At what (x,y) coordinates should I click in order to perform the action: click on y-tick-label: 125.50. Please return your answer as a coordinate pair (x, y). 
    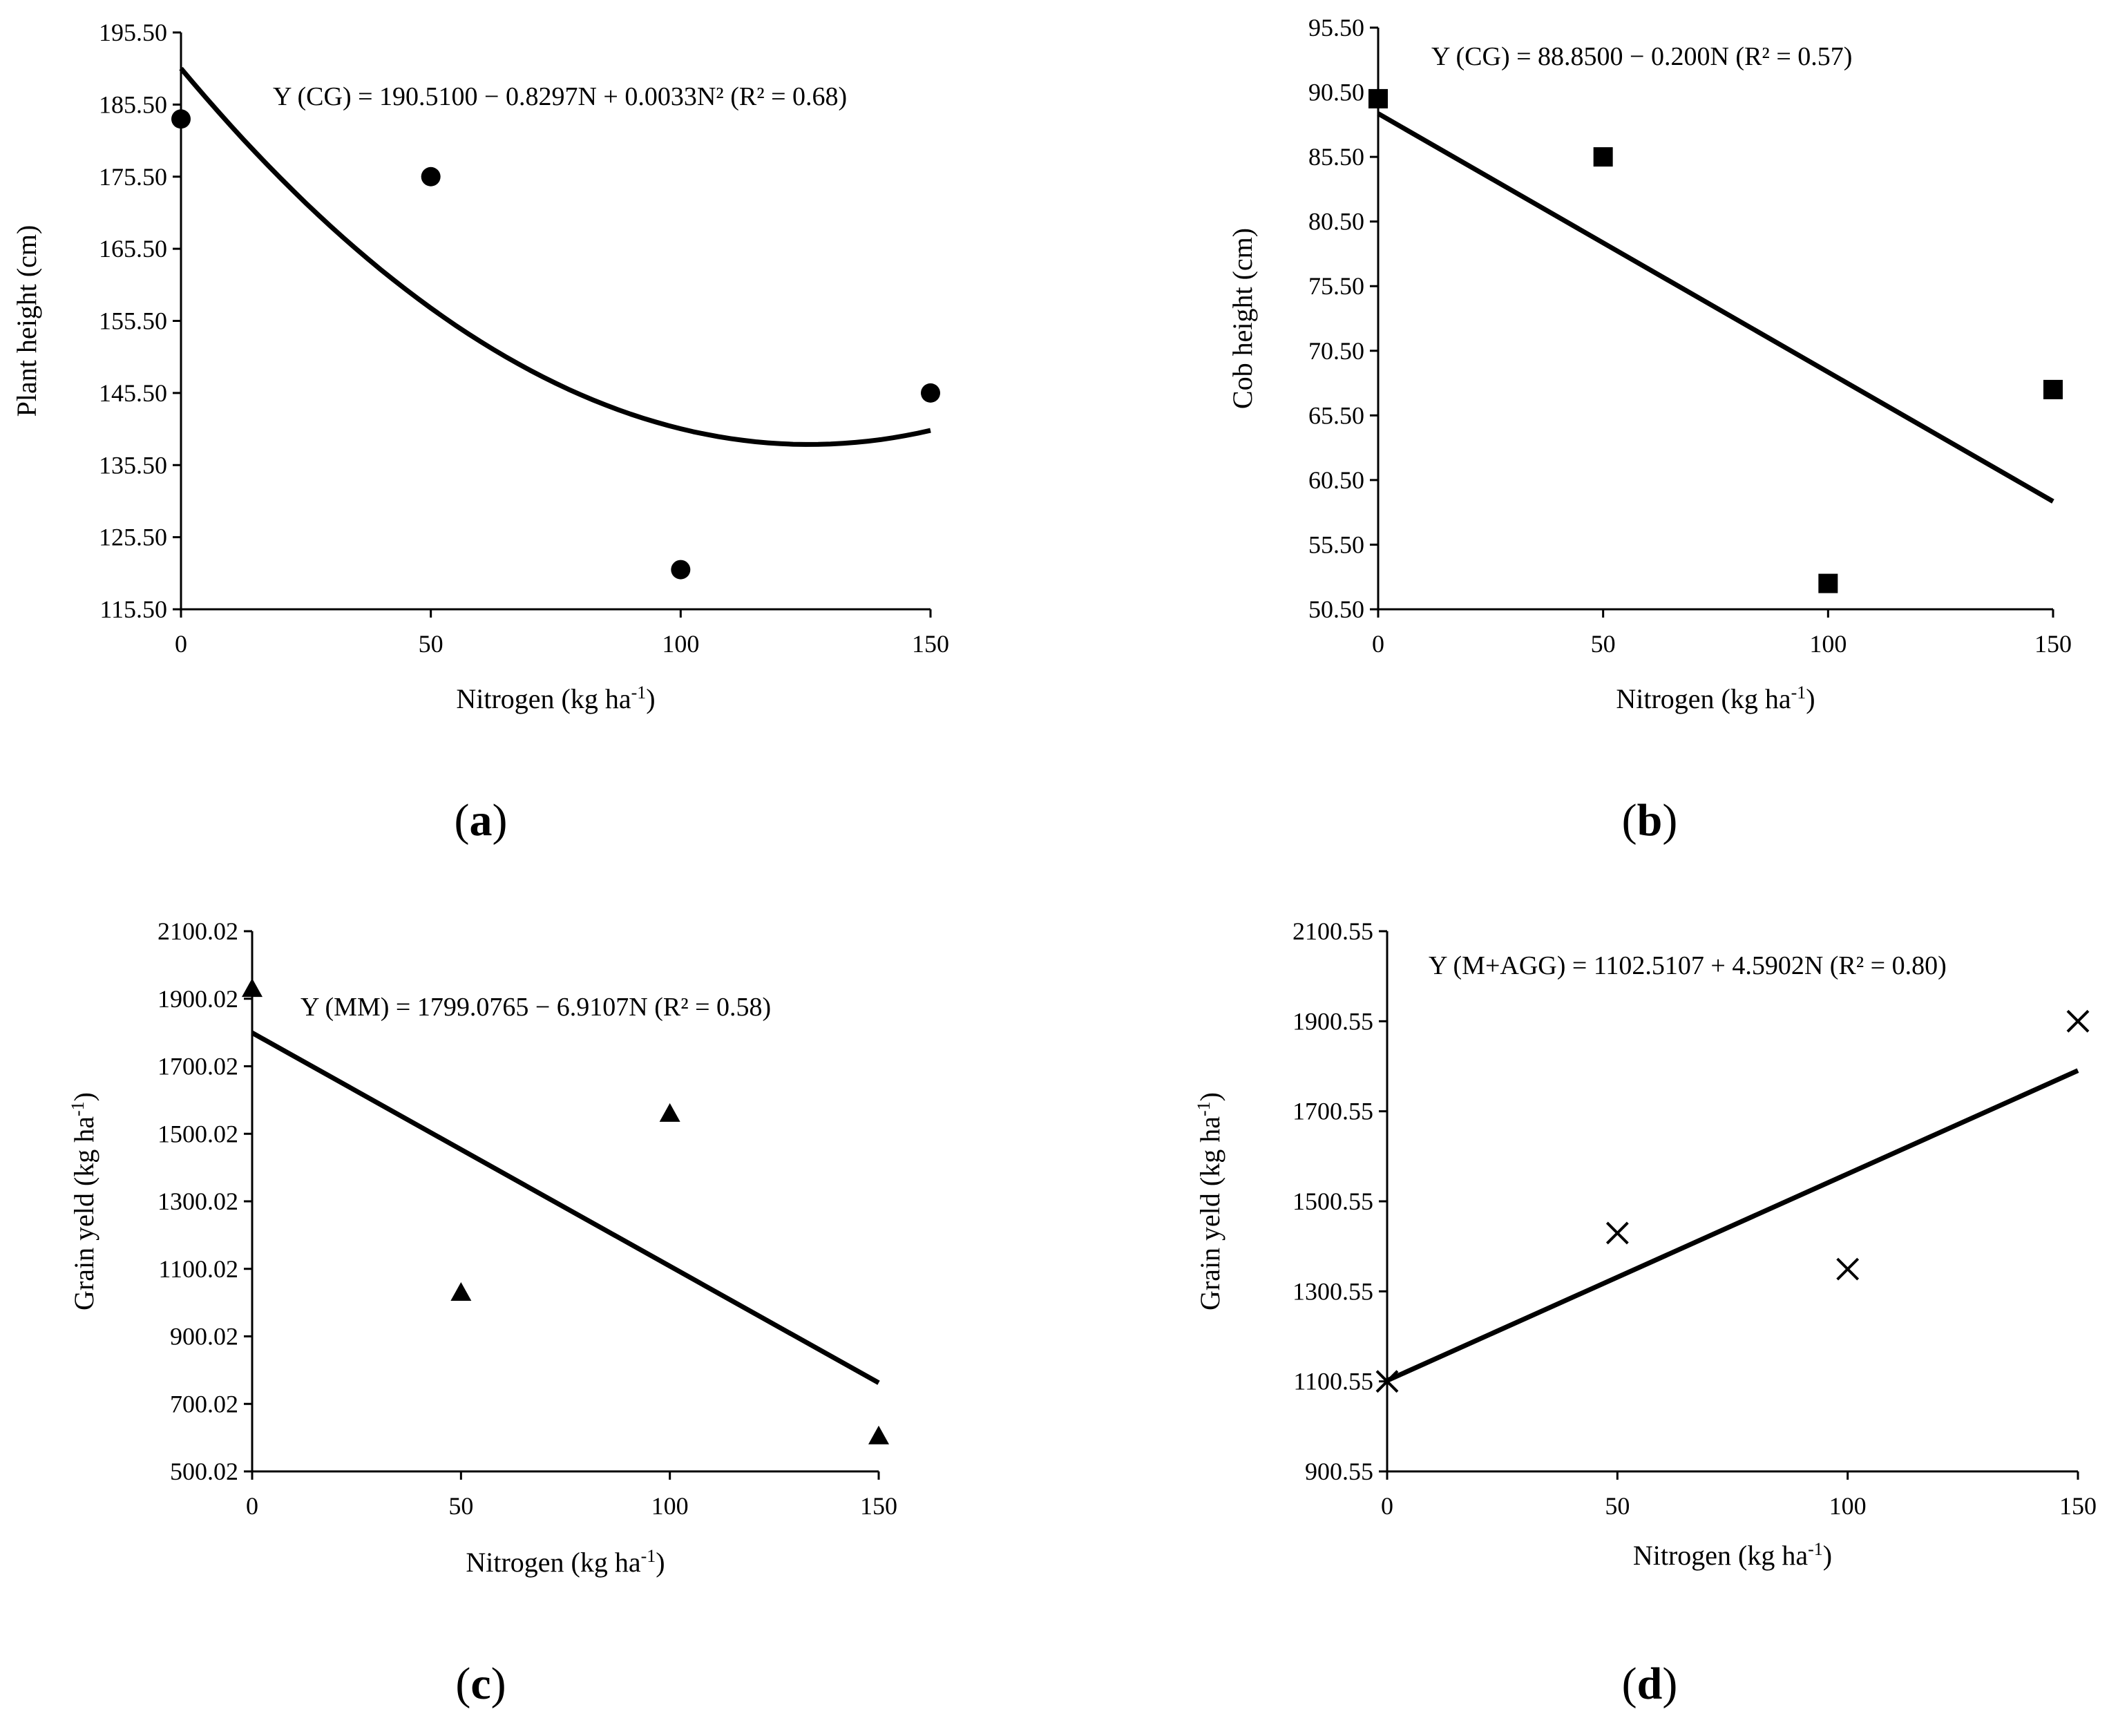
    Looking at the image, I should click on (133, 537).